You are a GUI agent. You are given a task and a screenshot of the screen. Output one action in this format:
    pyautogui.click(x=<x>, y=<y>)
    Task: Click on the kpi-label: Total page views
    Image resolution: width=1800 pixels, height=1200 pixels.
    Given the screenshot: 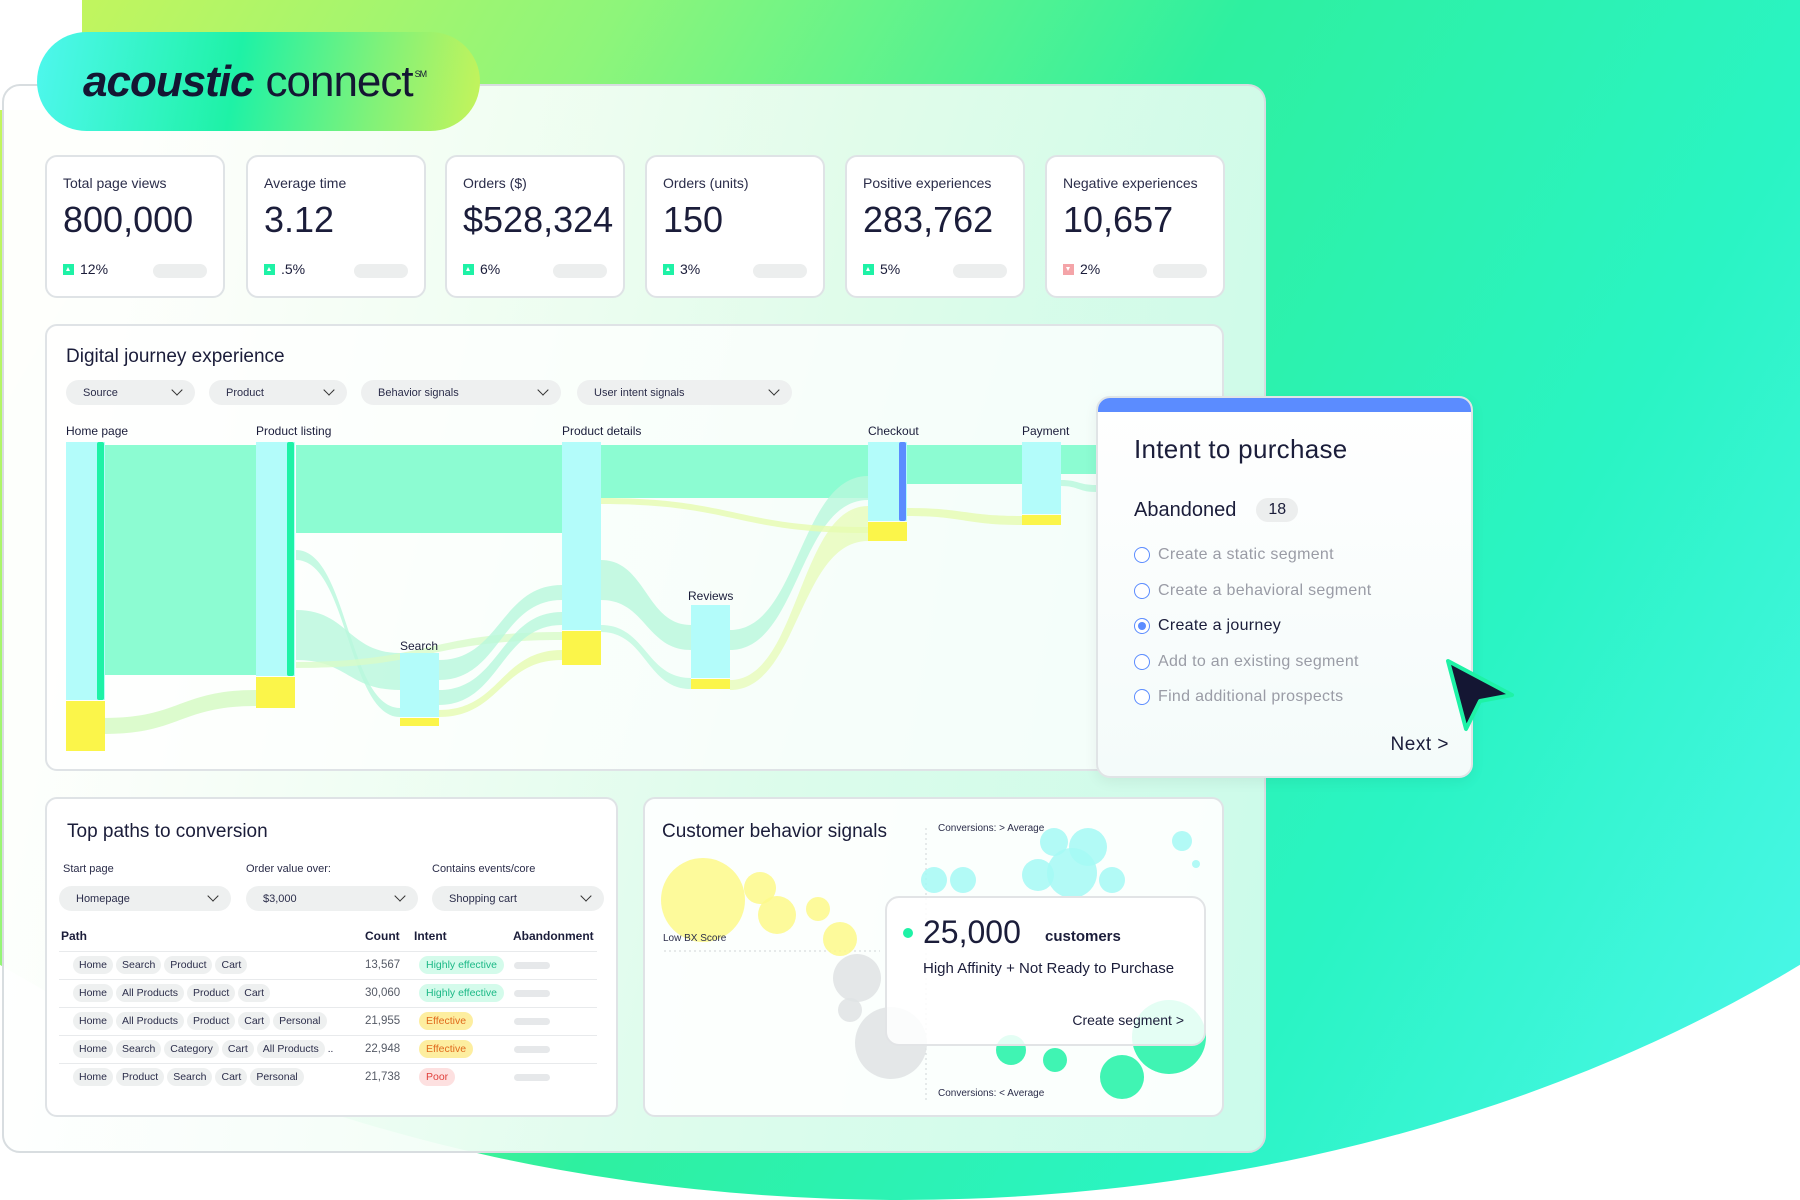 What is the action you would take?
    pyautogui.click(x=115, y=183)
    